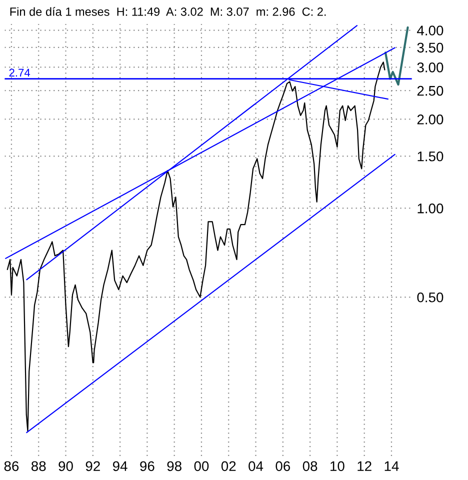 Image resolution: width=468 pixels, height=480 pixels. What do you see at coordinates (431, 156) in the screenshot?
I see `y-tick-label: 1.50` at bounding box center [431, 156].